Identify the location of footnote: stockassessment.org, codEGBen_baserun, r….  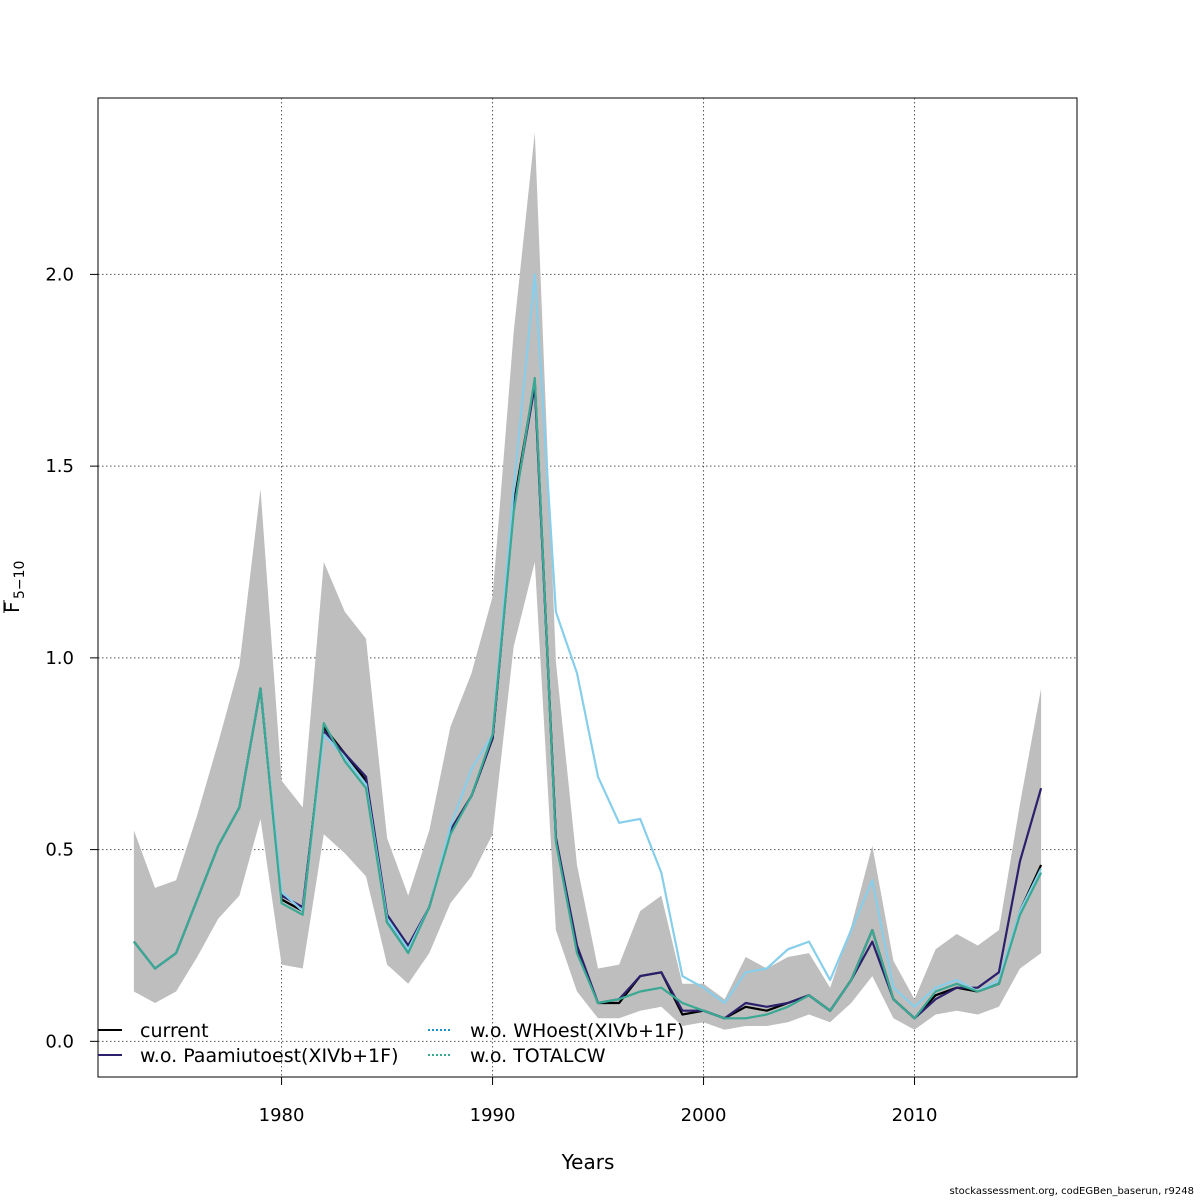
(1072, 1191).